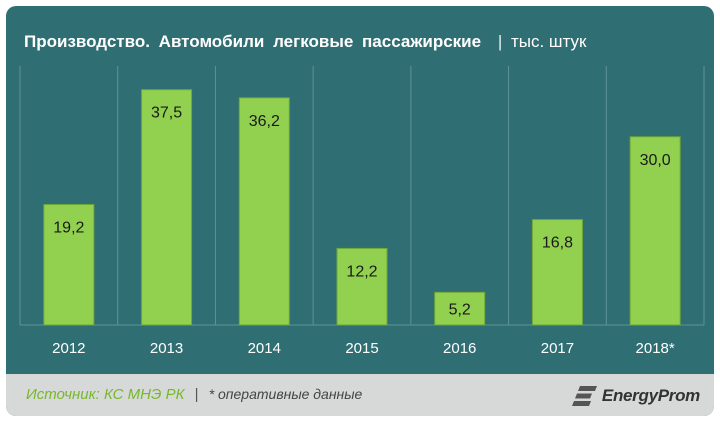 The height and width of the screenshot is (422, 720). I want to click on x-tick-labels: 2012 2013 2014 2015 2016 2017 2018*, so click(363, 348).